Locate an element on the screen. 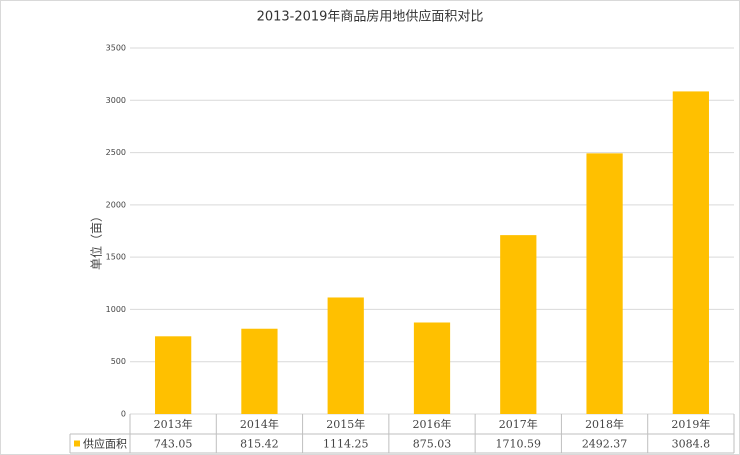 Image resolution: width=740 pixels, height=455 pixels. legend-label: 供应面积 is located at coordinates (105, 444).